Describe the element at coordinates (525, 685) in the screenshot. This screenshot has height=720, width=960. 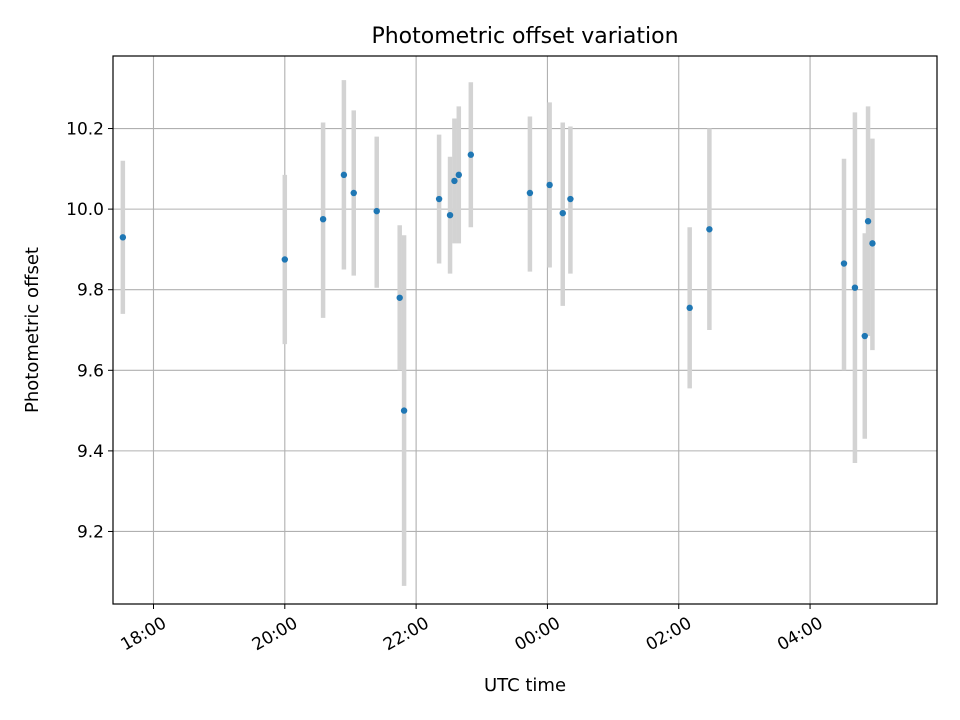
I see `x-axis-label: UTC time` at that location.